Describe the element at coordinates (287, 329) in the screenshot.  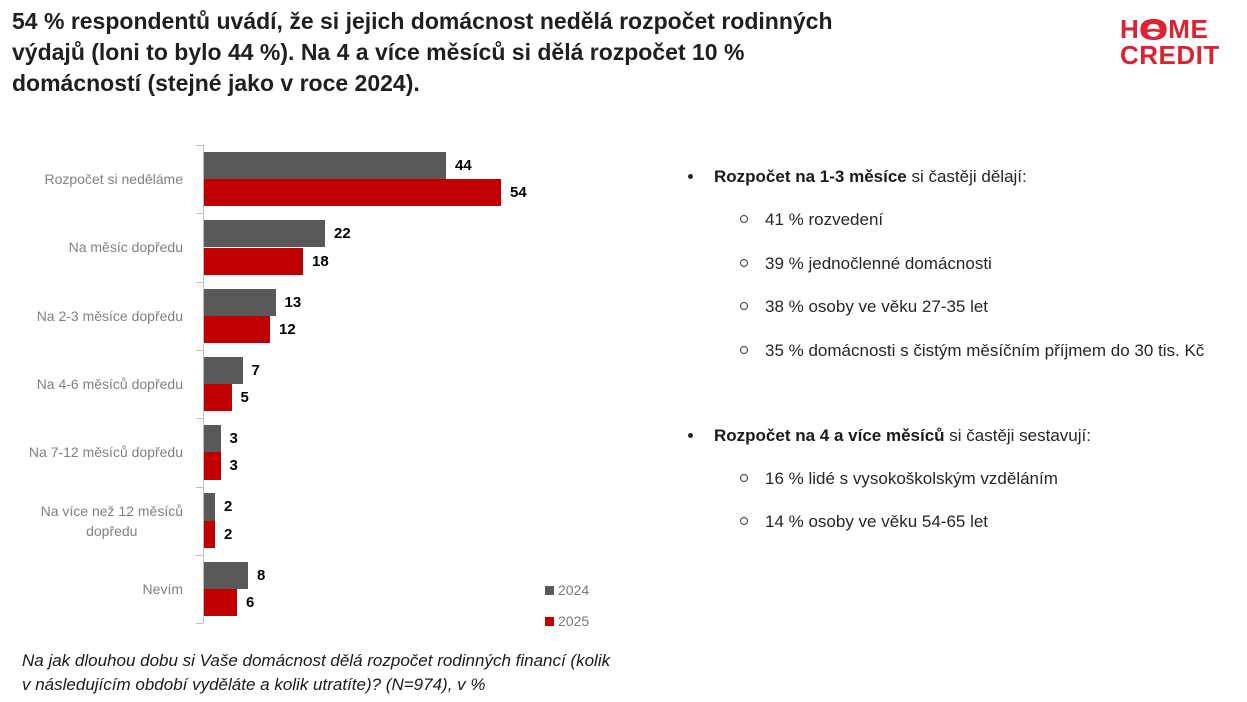
I see `bar-value-label: 12` at that location.